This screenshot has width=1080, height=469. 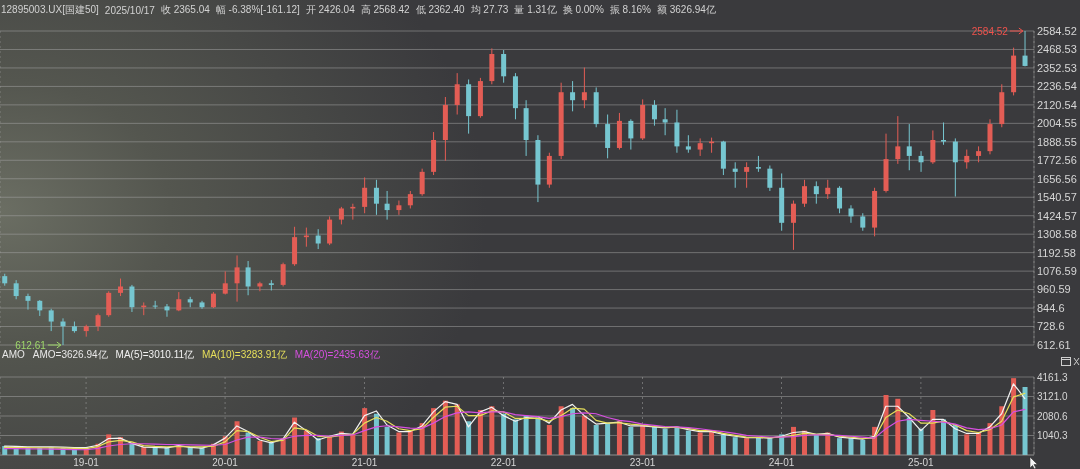 I want to click on x-tick-label: 24-01, so click(x=781, y=463).